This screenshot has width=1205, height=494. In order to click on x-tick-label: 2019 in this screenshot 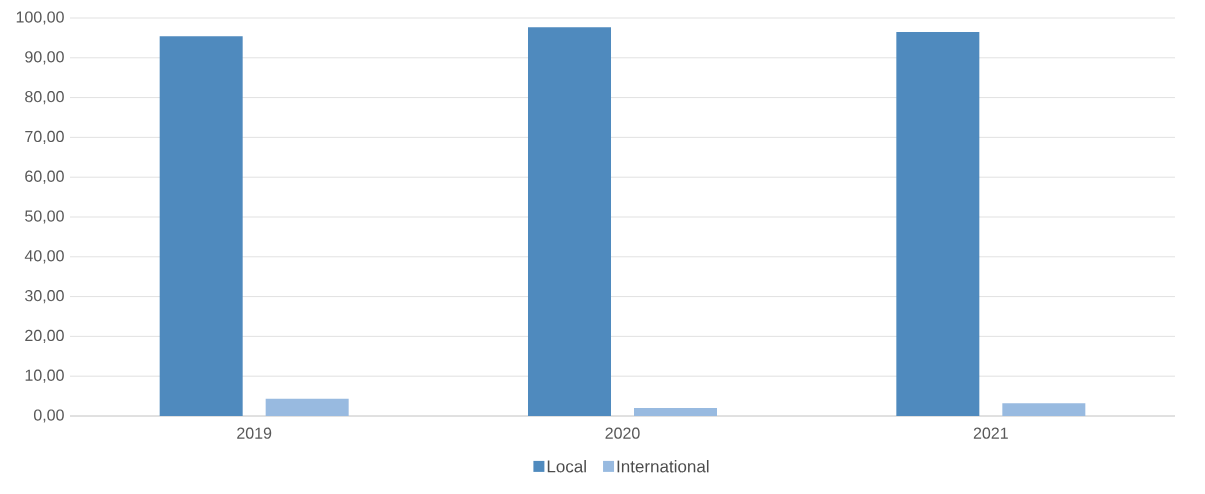, I will do `click(254, 433)`.